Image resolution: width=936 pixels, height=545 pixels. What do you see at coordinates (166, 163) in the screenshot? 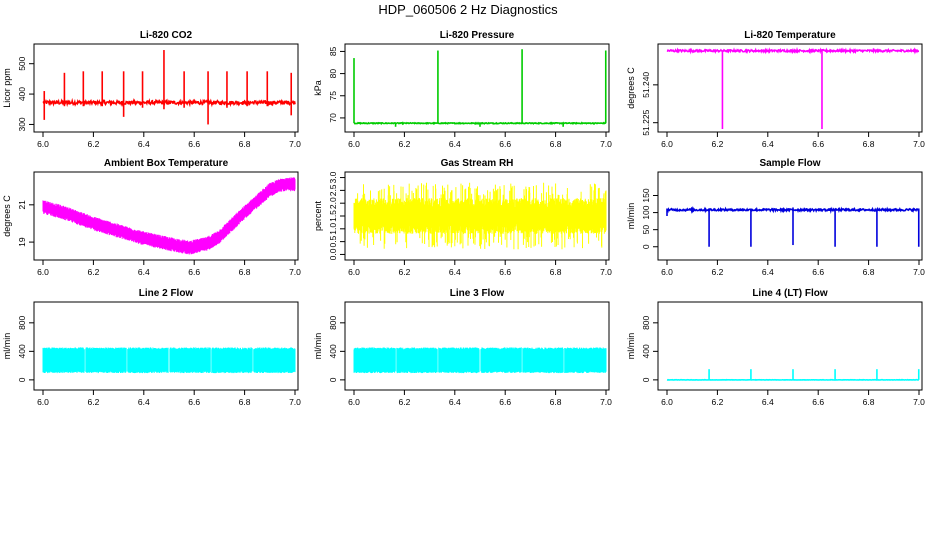
I see `panel-title: Ambient Box Temperature` at bounding box center [166, 163].